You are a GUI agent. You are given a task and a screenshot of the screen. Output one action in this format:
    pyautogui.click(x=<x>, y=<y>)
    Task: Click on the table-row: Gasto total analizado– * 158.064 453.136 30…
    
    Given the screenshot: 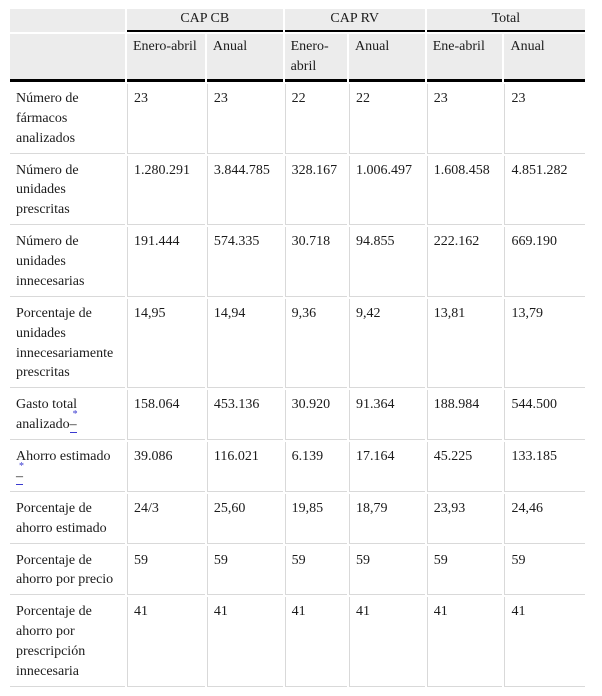 What is the action you would take?
    pyautogui.click(x=297, y=415)
    